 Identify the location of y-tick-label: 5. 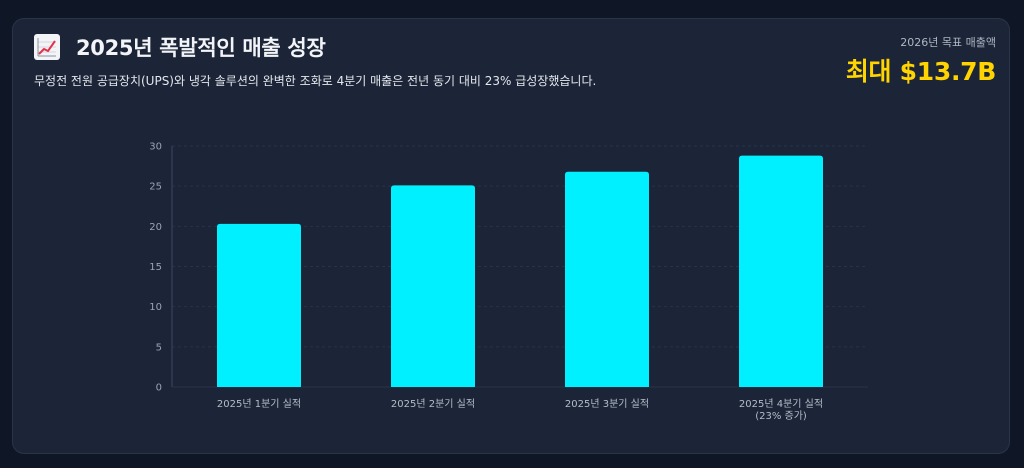
(159, 347).